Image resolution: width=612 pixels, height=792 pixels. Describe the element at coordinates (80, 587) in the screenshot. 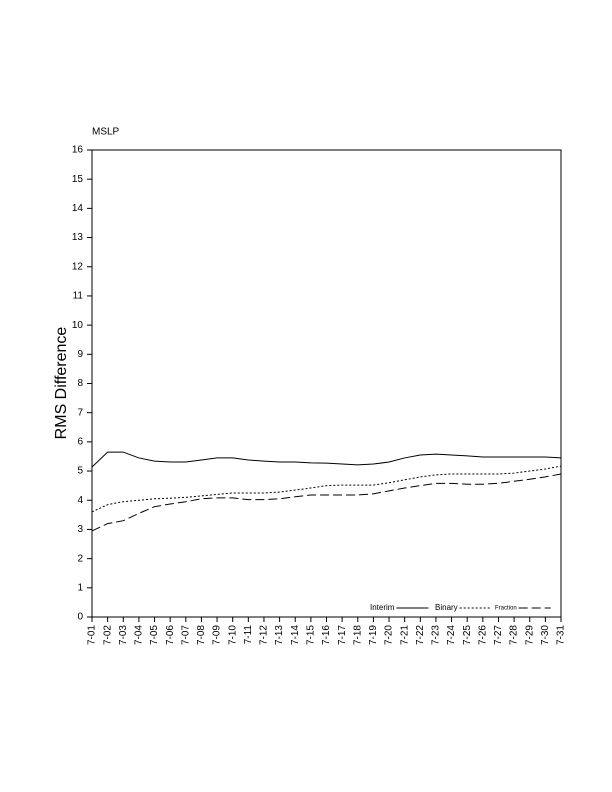

I see `y-tick-label: 1` at that location.